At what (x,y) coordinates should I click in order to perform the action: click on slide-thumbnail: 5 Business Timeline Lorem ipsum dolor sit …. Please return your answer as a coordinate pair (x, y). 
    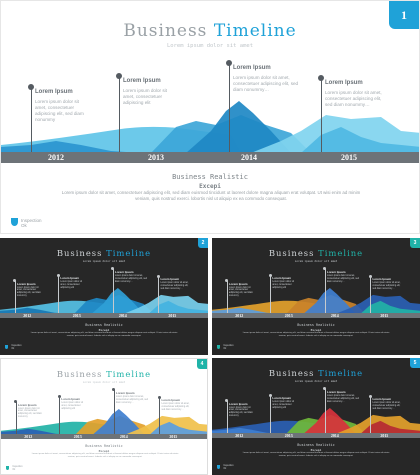
    Looking at the image, I should click on (316, 416).